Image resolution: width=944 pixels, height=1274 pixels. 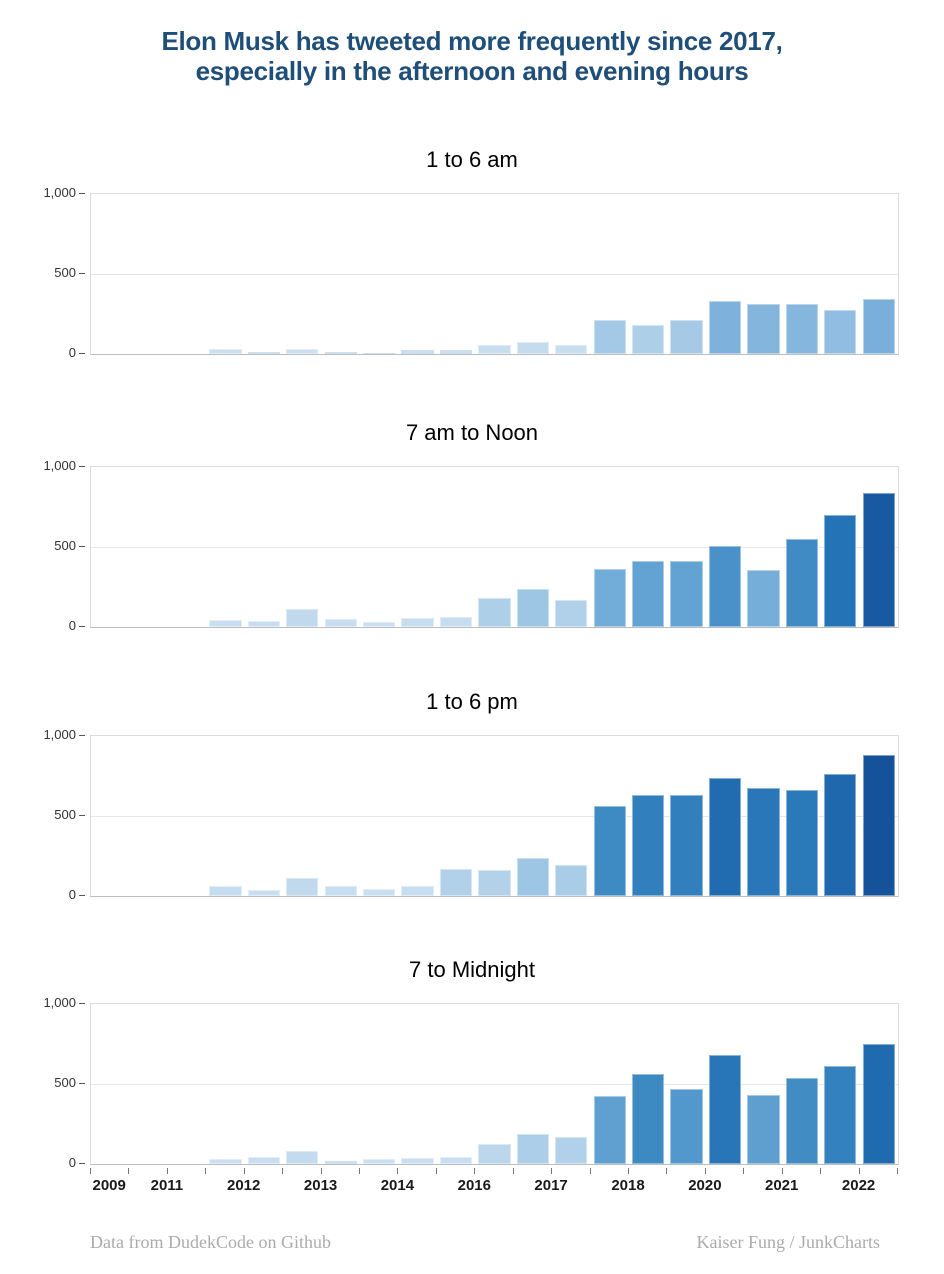 What do you see at coordinates (244, 1185) in the screenshot?
I see `x-axis-label: 2012` at bounding box center [244, 1185].